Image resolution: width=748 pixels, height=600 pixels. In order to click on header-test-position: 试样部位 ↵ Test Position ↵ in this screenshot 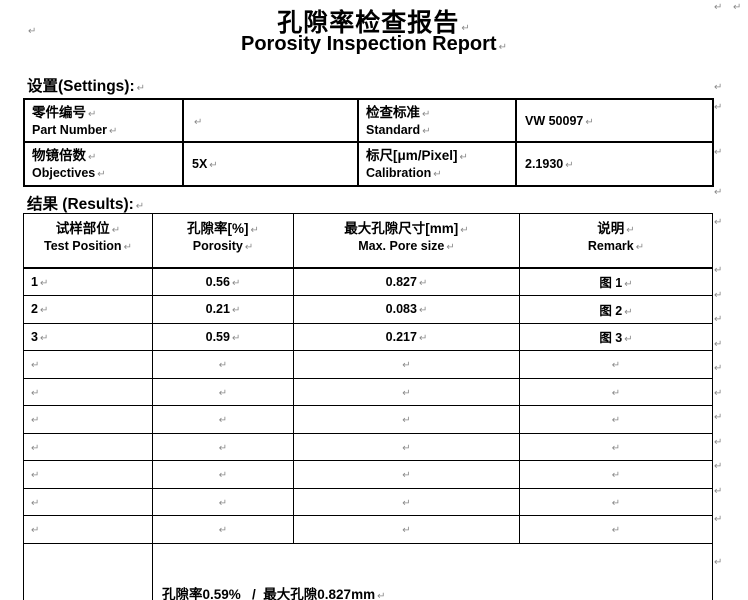, I will do `click(88, 241)`.